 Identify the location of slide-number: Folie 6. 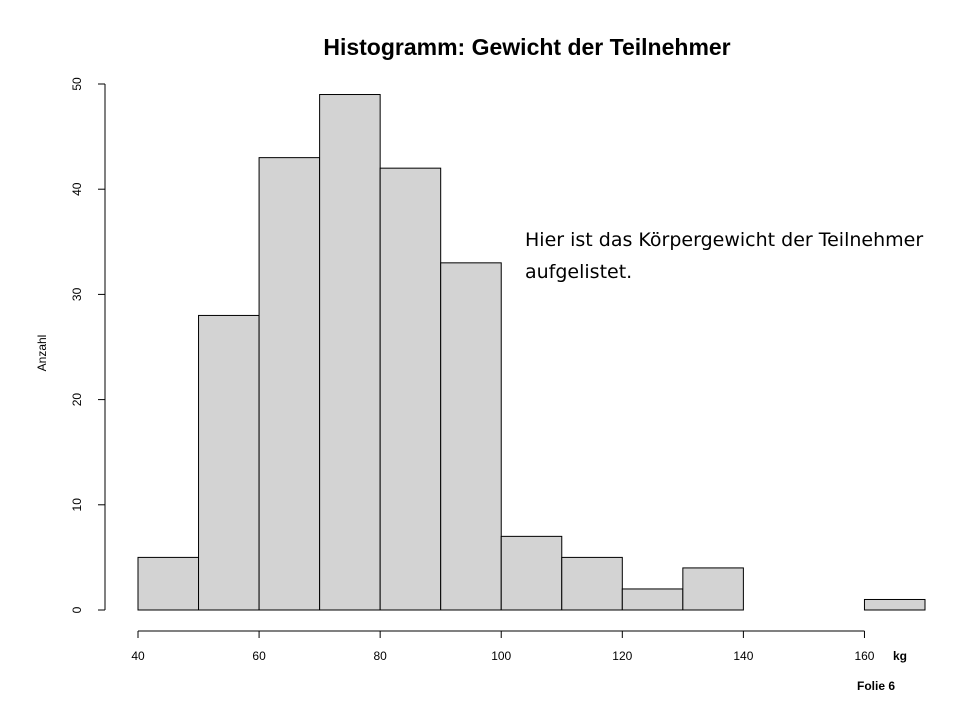
(876, 686).